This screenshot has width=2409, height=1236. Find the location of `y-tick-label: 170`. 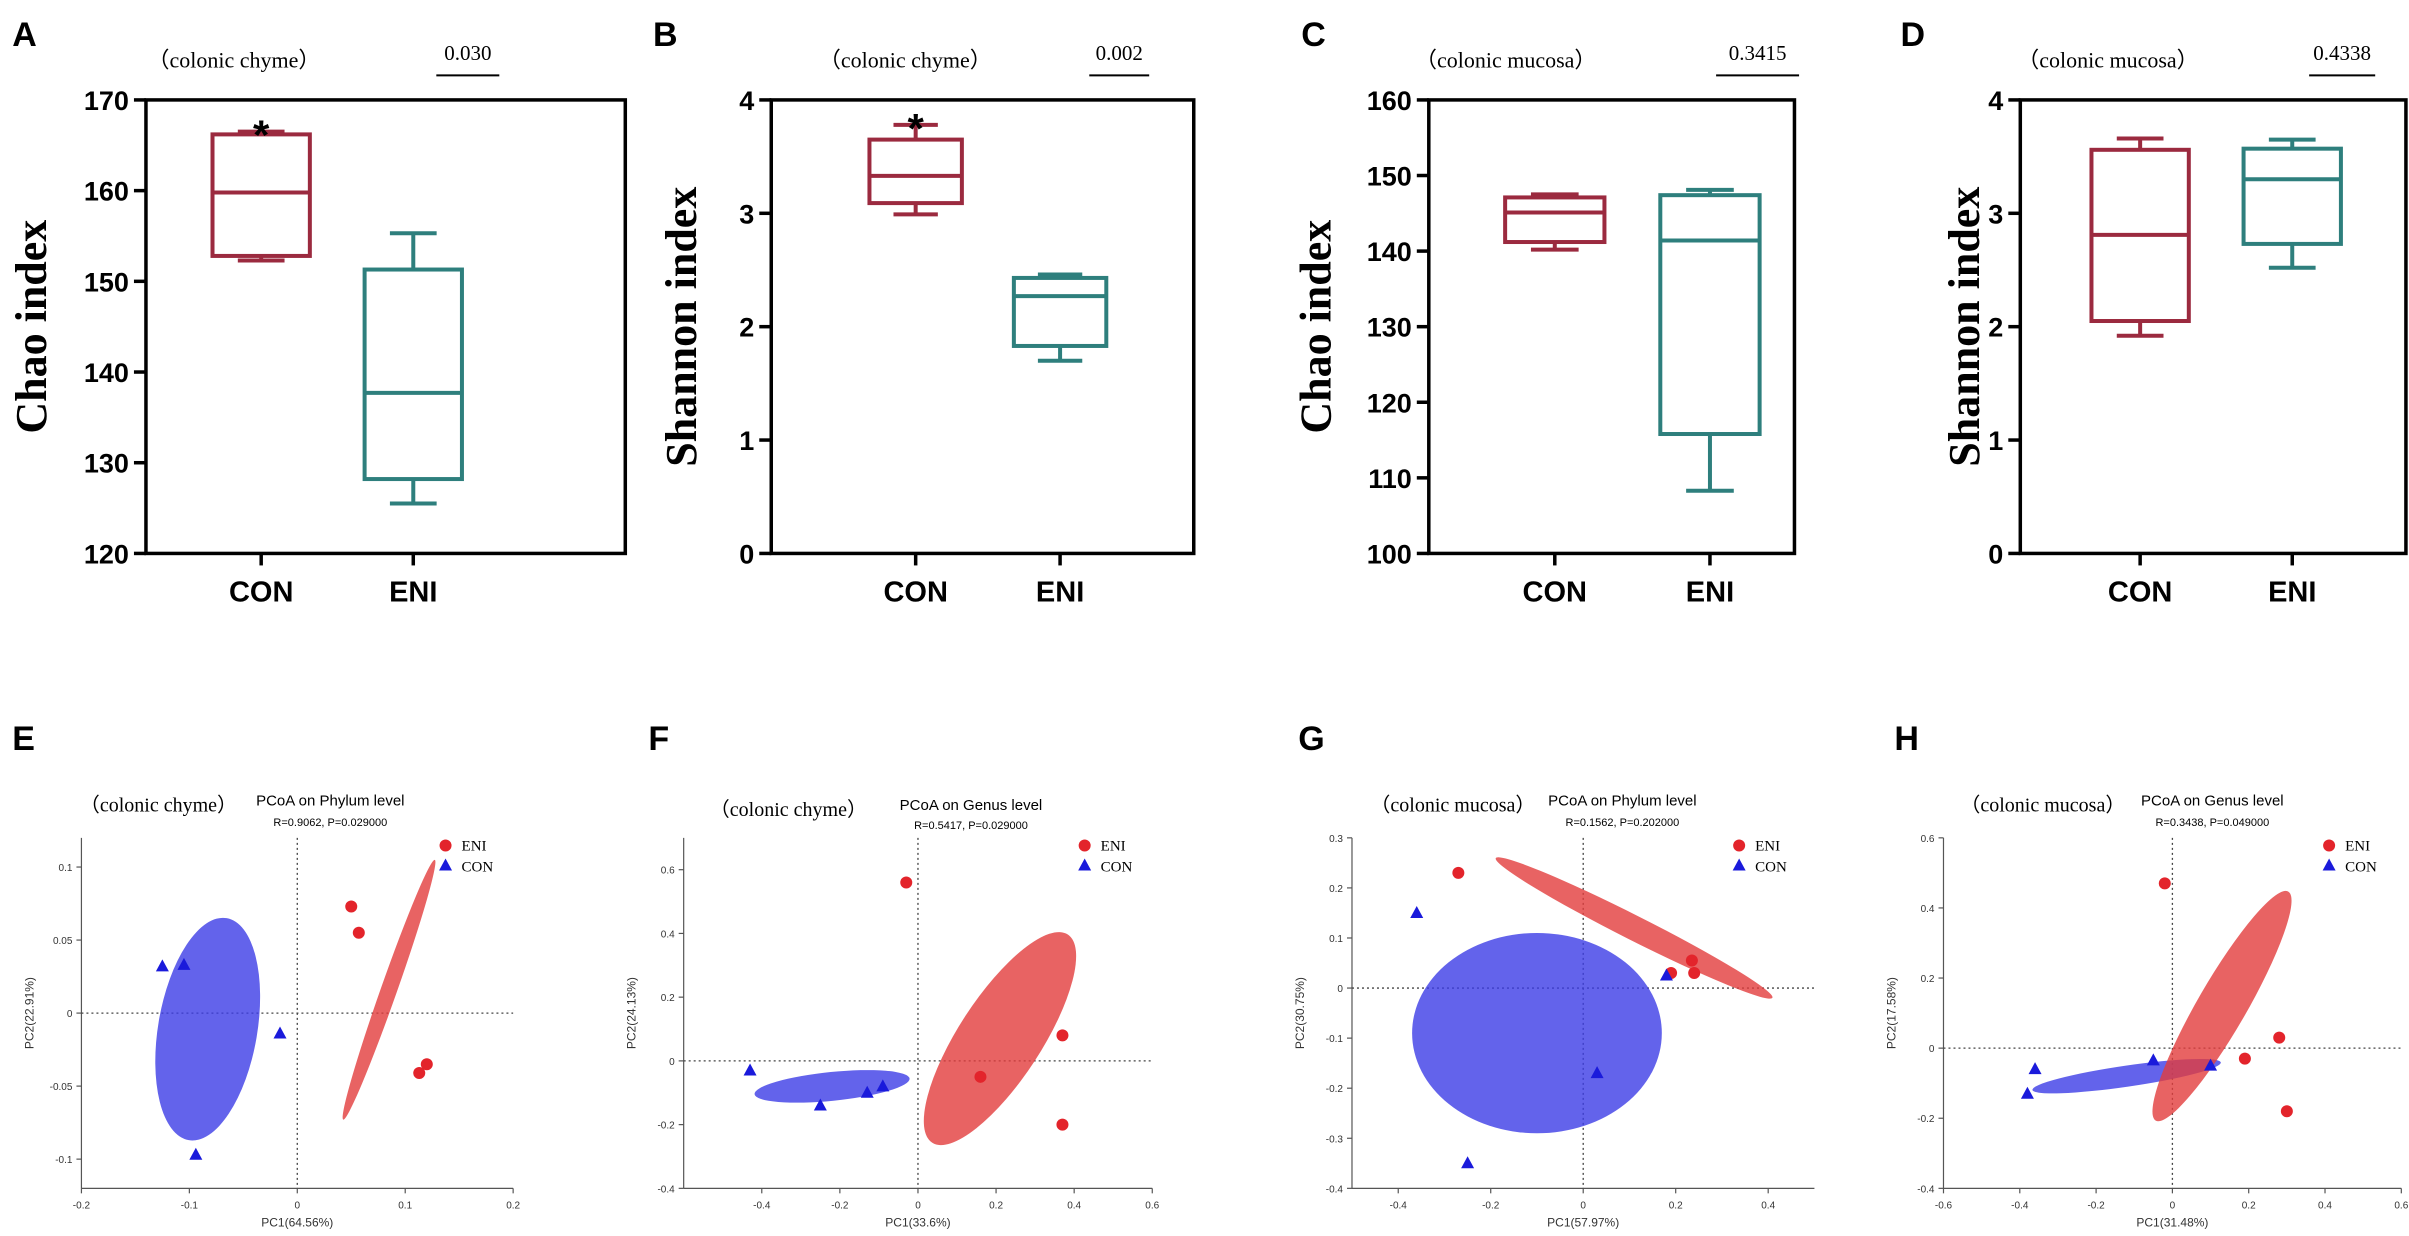

y-tick-label: 170 is located at coordinates (106, 101).